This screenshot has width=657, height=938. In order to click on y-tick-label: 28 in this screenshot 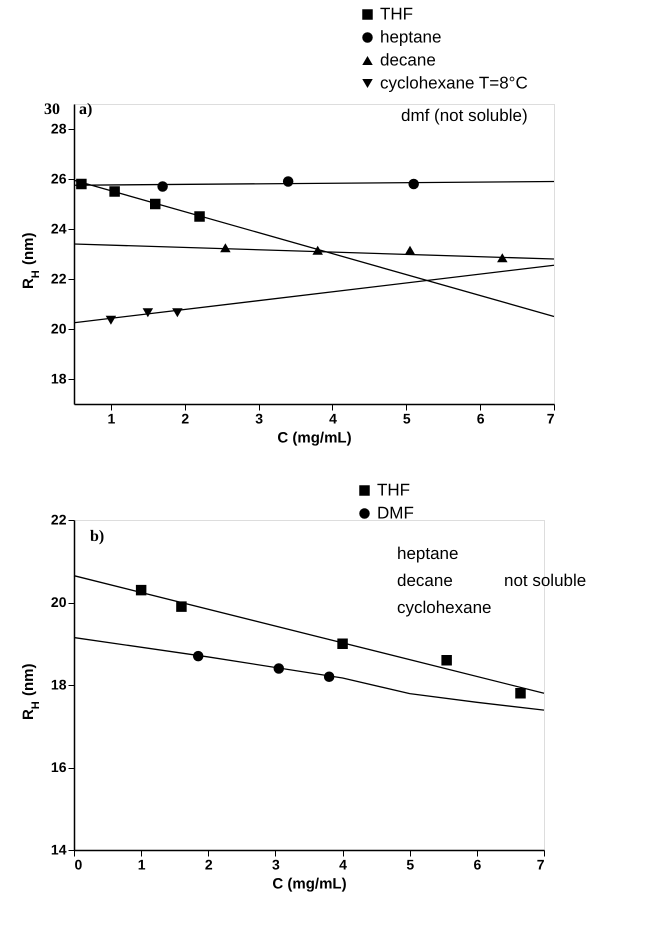, I will do `click(58, 128)`.